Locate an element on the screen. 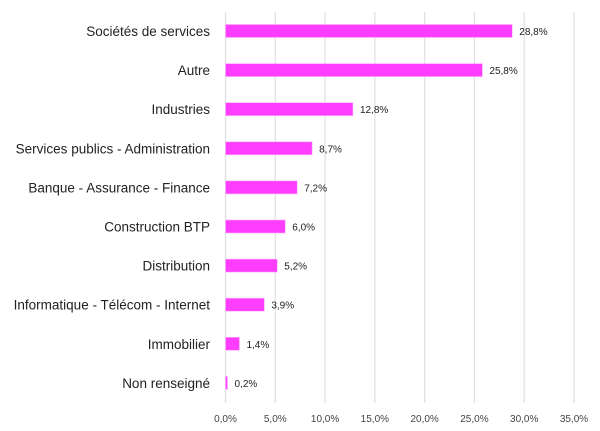 The height and width of the screenshot is (431, 600). data-label: 25,8% is located at coordinates (503, 71).